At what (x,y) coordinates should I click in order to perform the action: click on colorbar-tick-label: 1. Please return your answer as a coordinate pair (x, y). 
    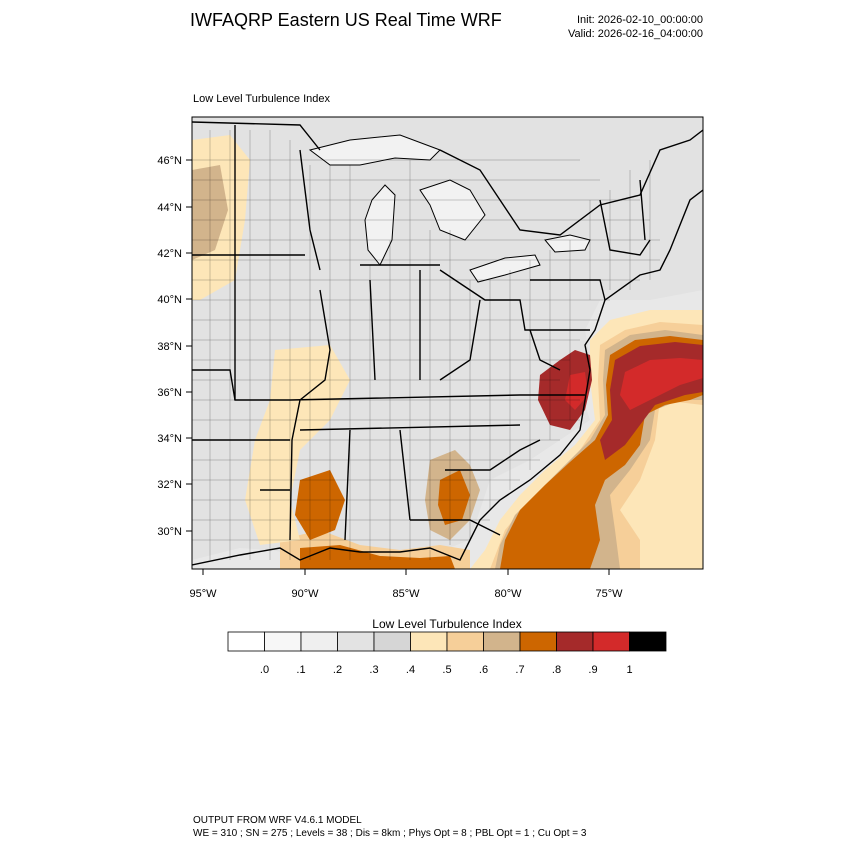
    Looking at the image, I should click on (629, 670).